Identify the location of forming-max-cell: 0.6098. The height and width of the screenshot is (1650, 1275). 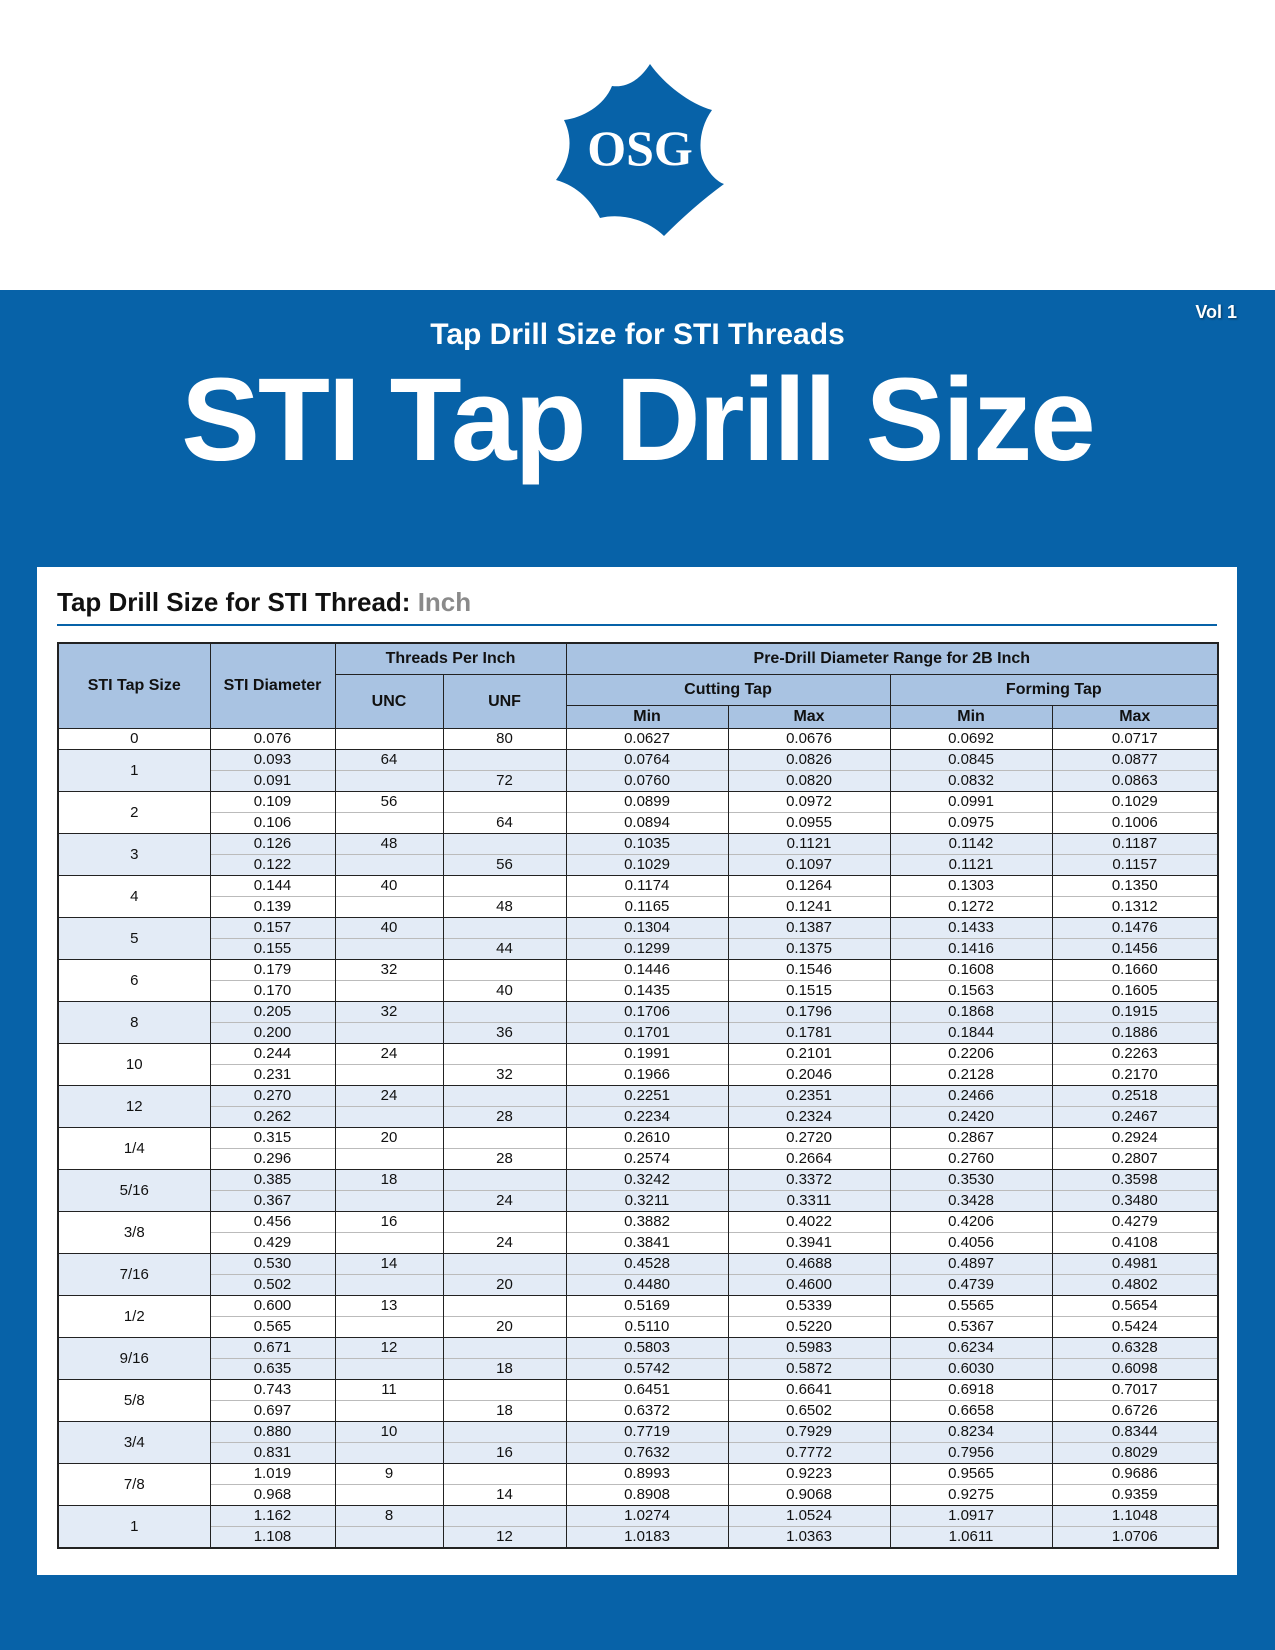
(1135, 1369).